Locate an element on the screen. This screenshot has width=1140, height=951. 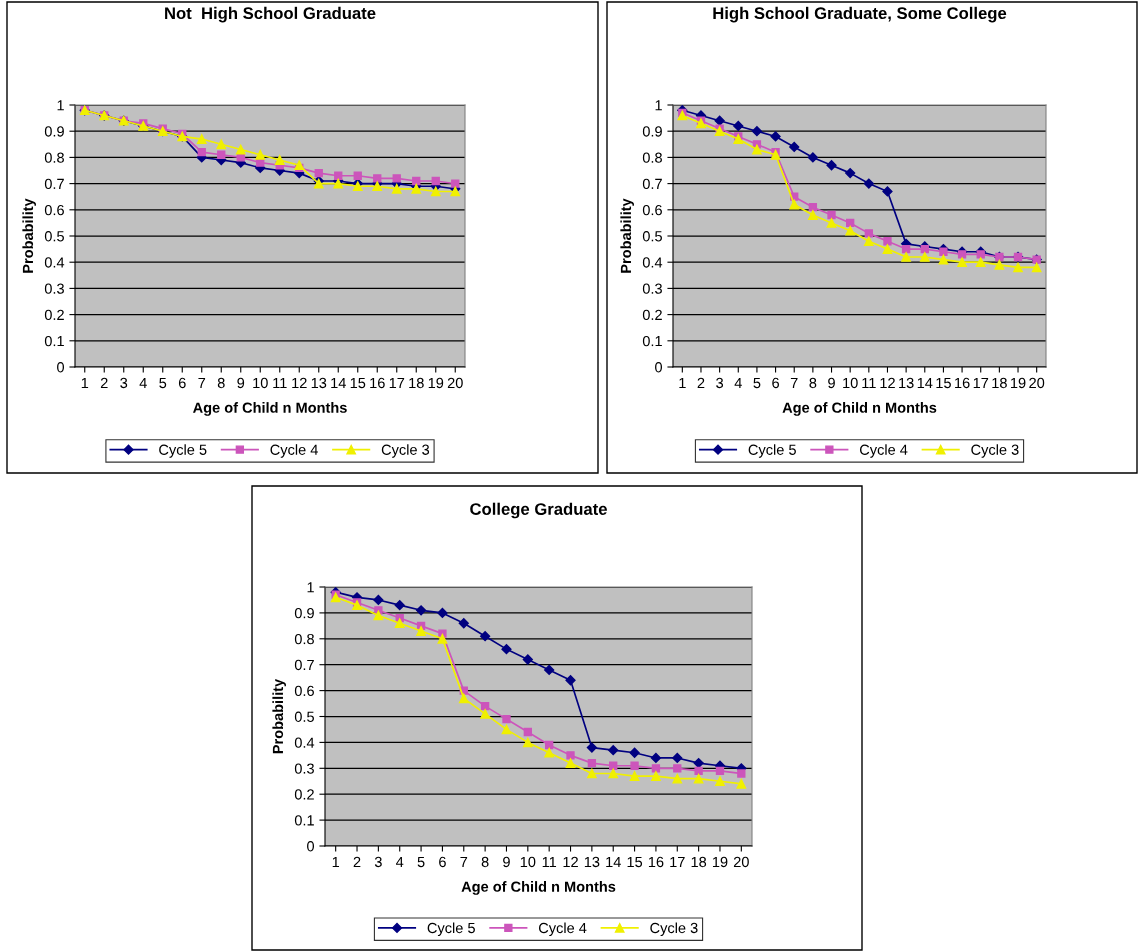
chart-title: College Graduate is located at coordinates (538, 510).